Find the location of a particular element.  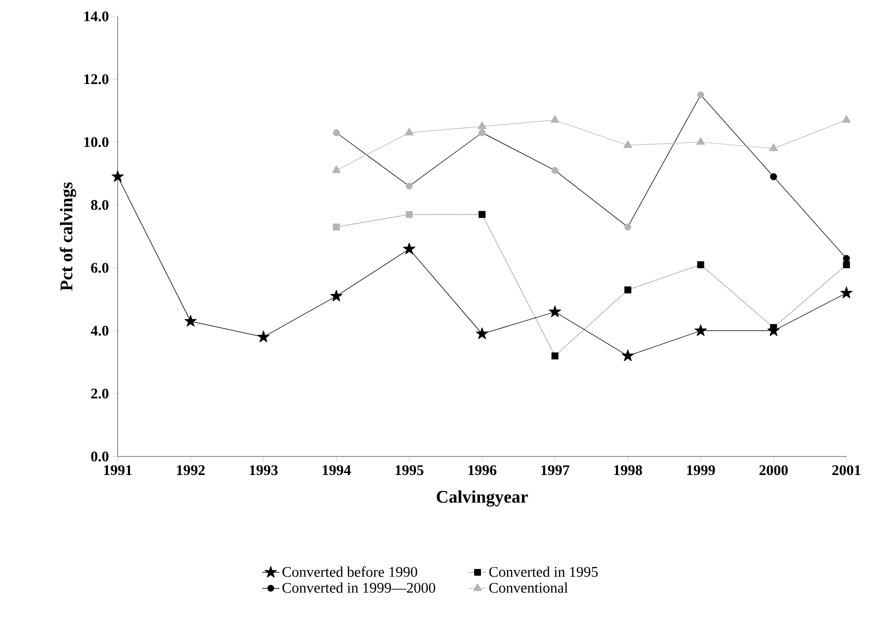

x-tick-label: 1992 is located at coordinates (191, 470).